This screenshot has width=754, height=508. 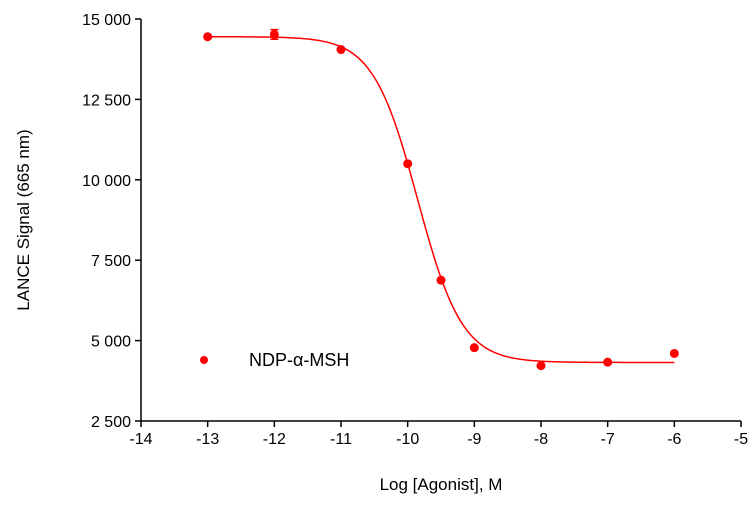 What do you see at coordinates (541, 439) in the screenshot?
I see `x-tick-label: -8` at bounding box center [541, 439].